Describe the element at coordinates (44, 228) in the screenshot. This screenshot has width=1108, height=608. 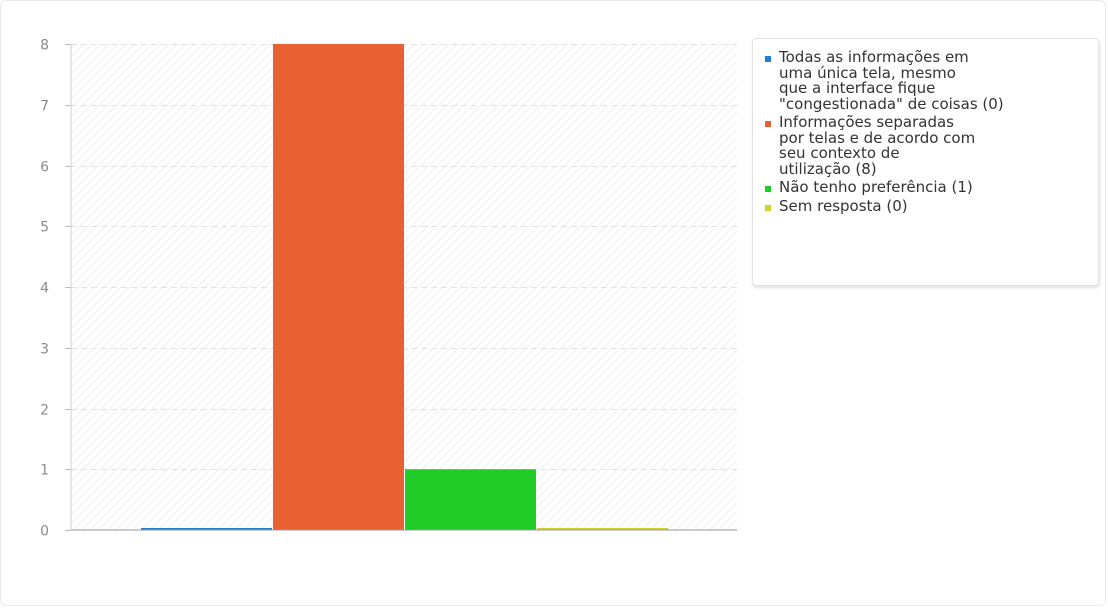
I see `y-tick-label: 5` at that location.